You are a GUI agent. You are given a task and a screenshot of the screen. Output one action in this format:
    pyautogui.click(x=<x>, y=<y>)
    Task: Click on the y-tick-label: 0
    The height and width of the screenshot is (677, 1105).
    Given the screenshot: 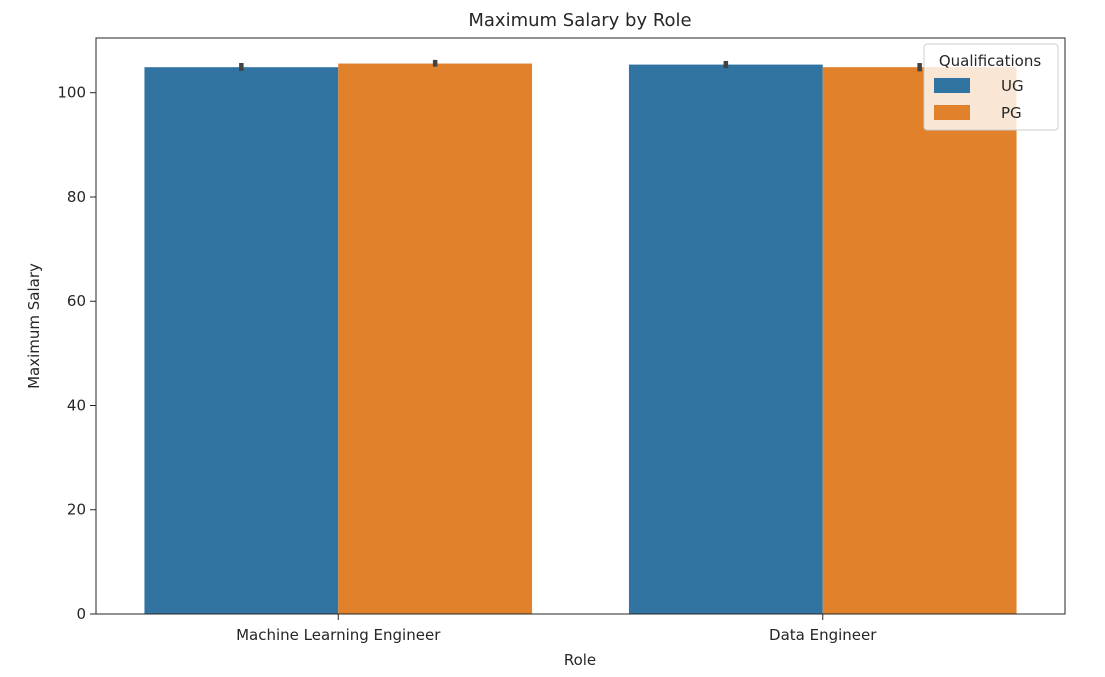 What is the action you would take?
    pyautogui.click(x=81, y=614)
    